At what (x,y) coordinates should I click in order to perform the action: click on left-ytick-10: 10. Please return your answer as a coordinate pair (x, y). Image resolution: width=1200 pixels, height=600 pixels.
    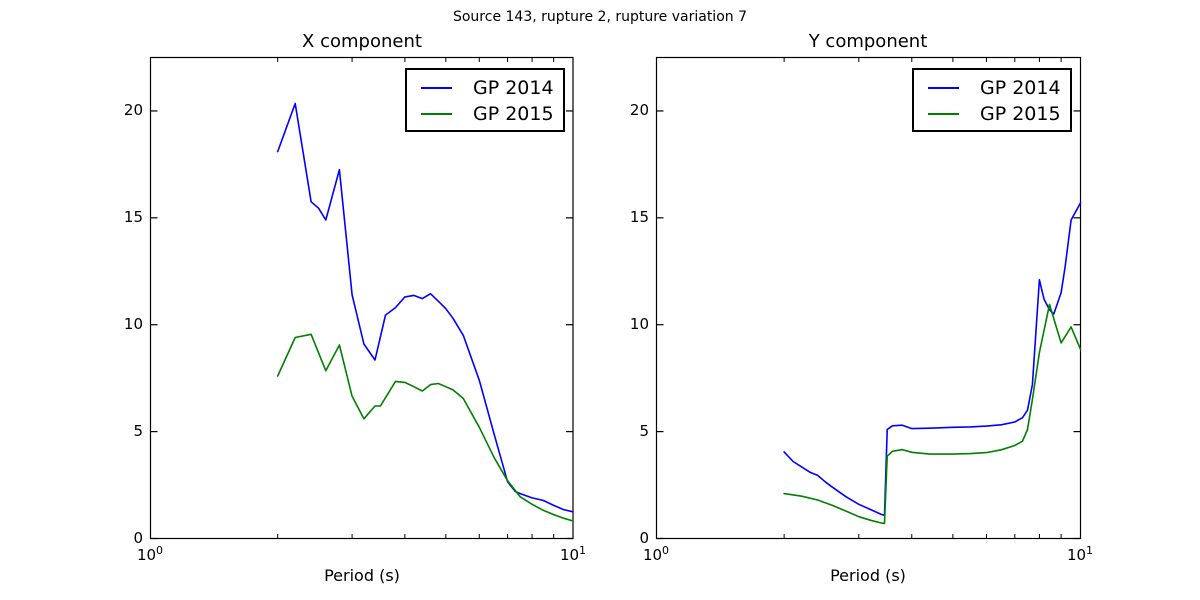
    Looking at the image, I should click on (133, 324).